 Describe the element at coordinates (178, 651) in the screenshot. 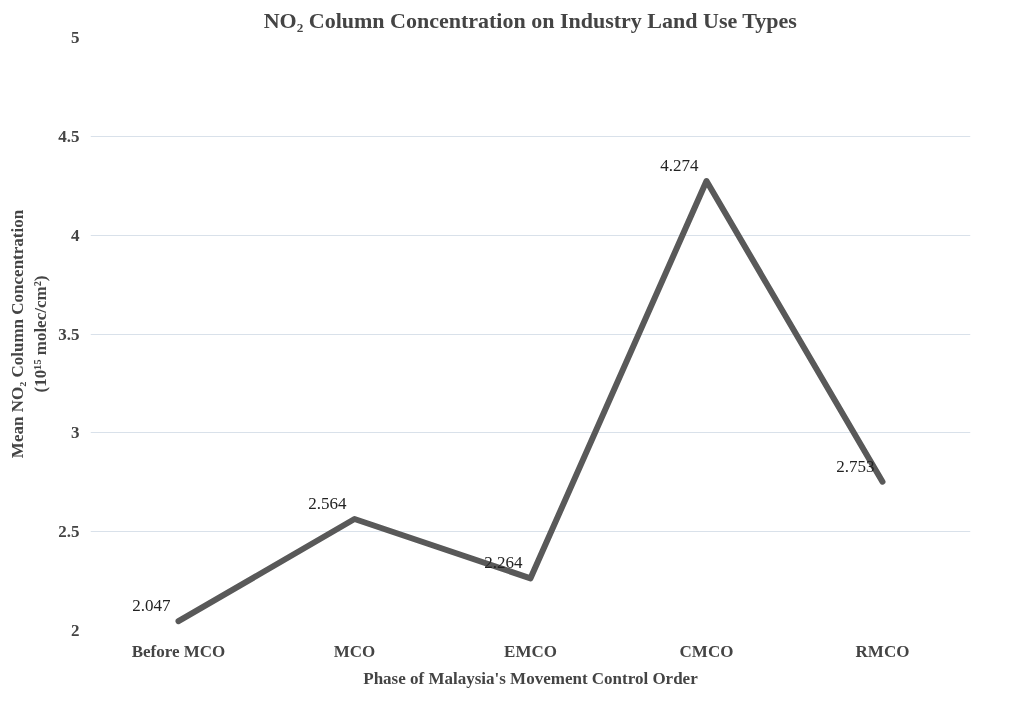

I see `x-tick-label: Before MCO` at that location.